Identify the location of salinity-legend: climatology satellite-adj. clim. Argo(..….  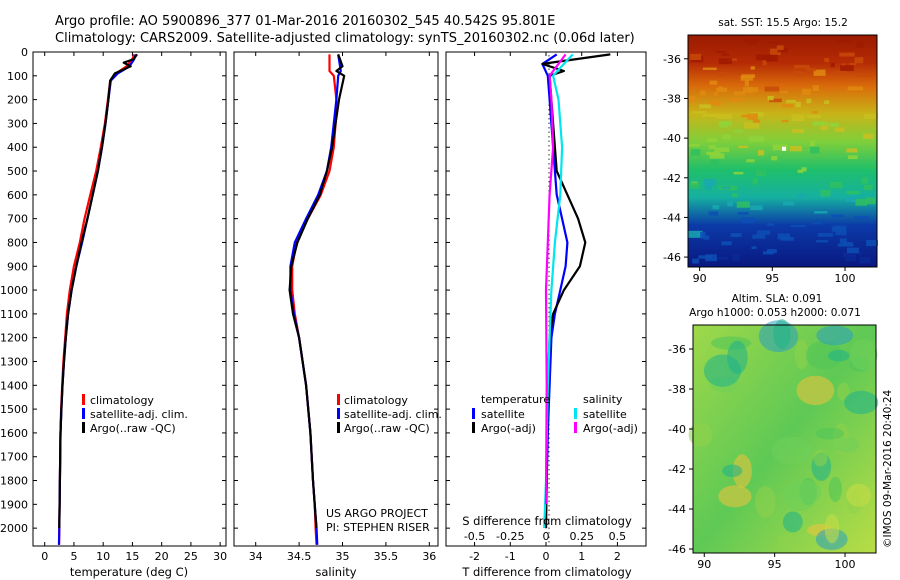
(389, 414).